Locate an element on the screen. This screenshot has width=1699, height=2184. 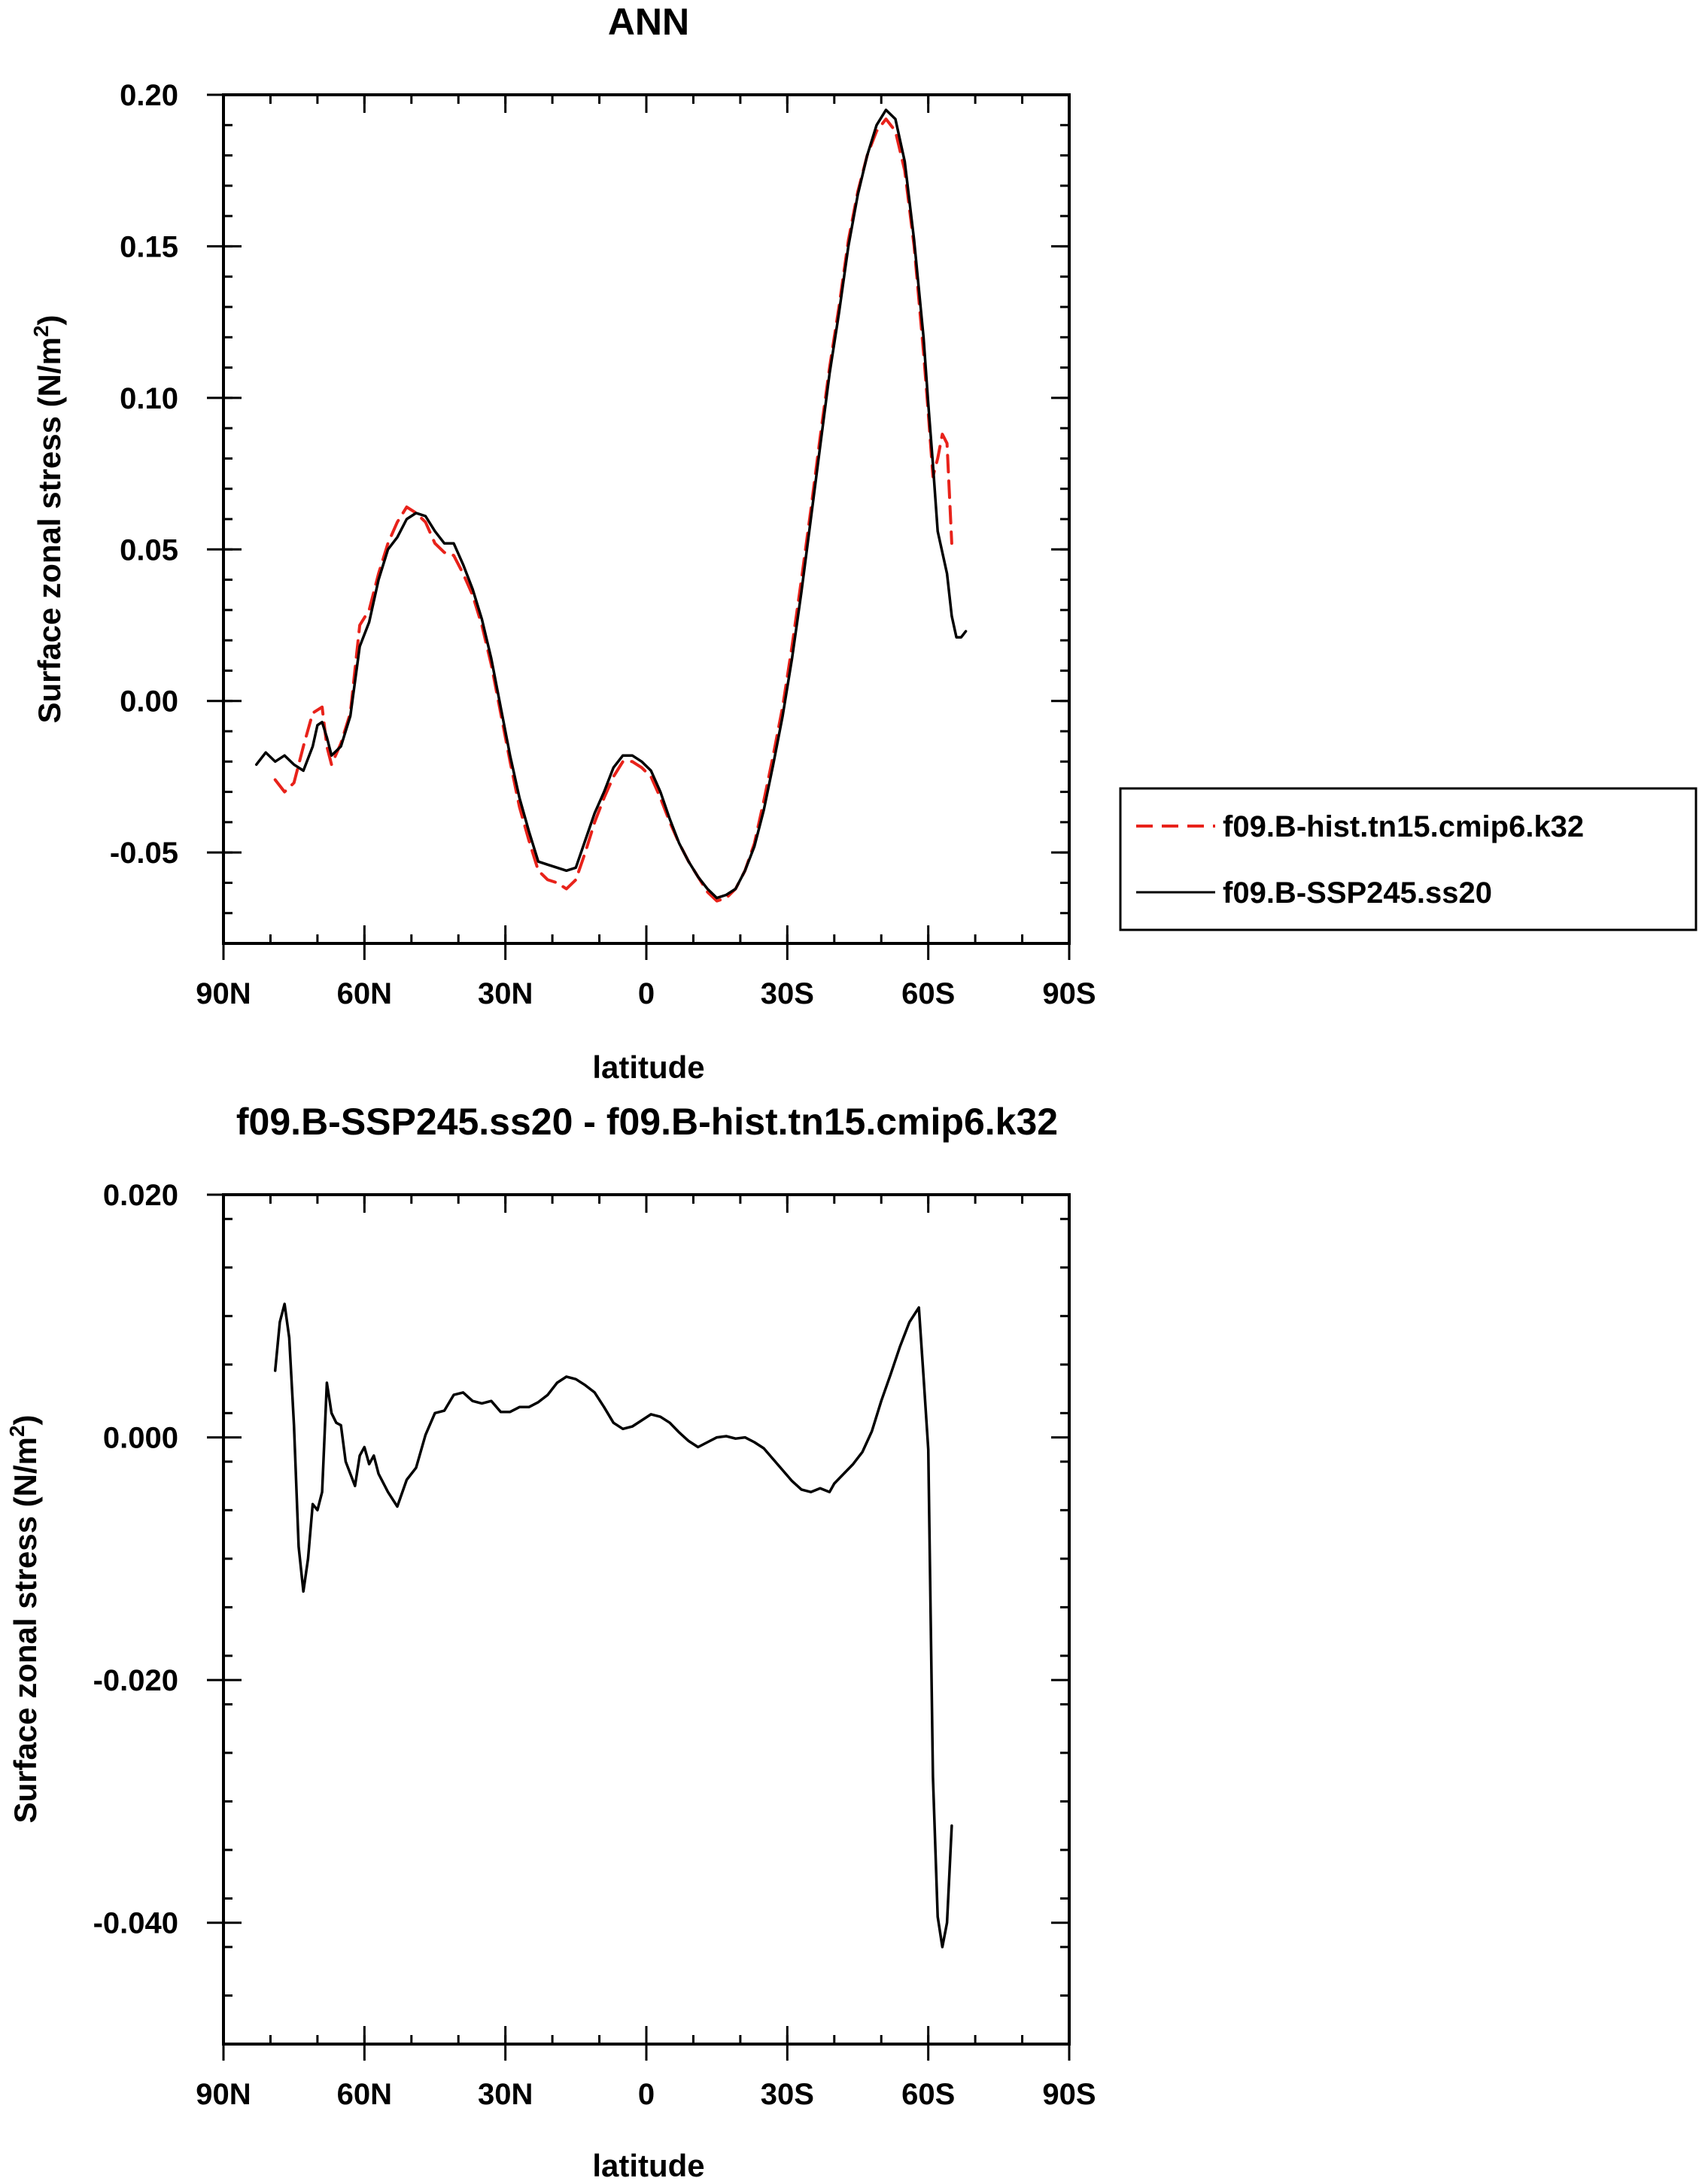
bottom-y-axis-label: Surface zonal stress (N/m2) is located at coordinates (24, 1618).